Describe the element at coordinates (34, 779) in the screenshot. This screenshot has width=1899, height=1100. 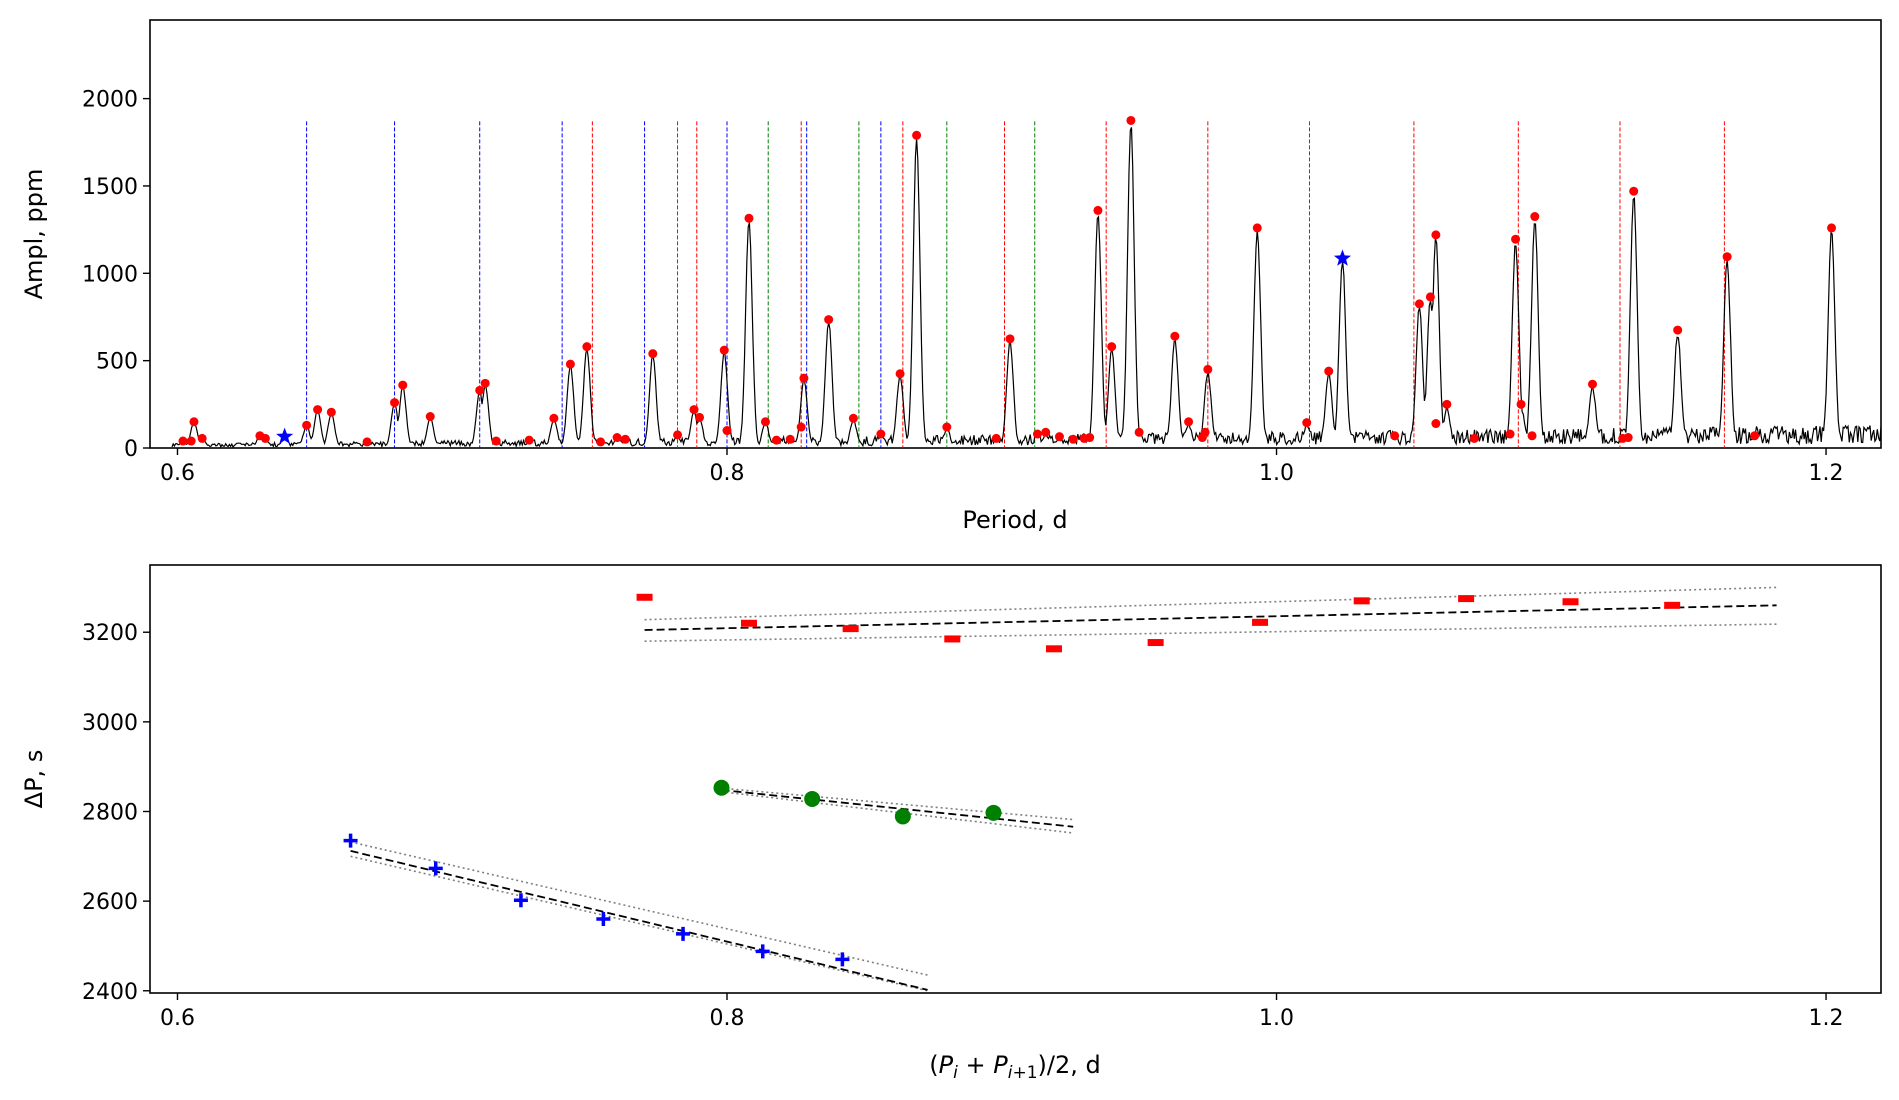
I see `period-spacing-y-label: ΔP, s` at that location.